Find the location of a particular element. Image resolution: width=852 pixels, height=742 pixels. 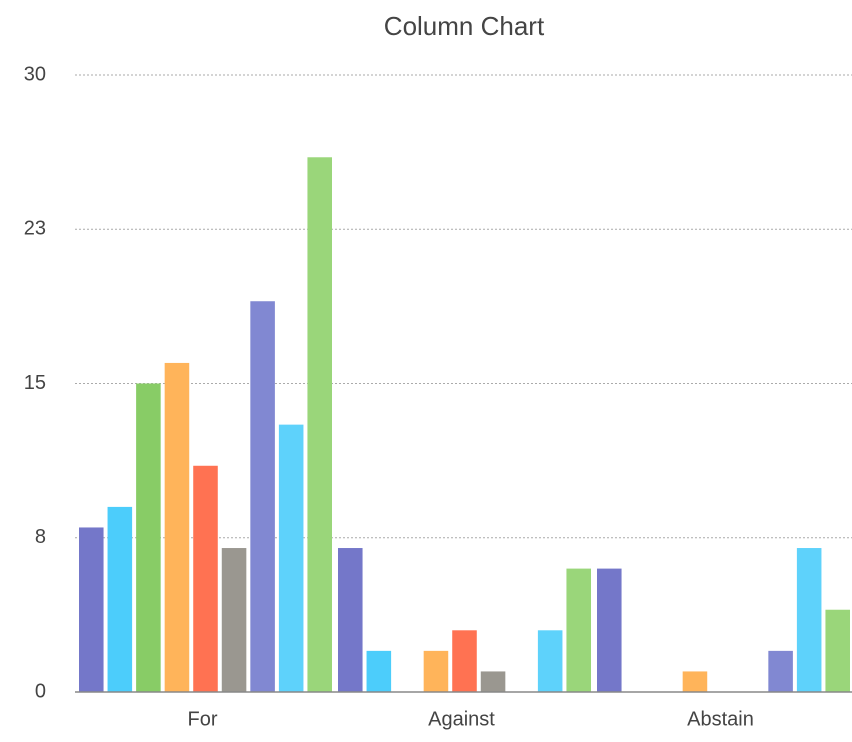

y-tick-label: 0 is located at coordinates (40, 691).